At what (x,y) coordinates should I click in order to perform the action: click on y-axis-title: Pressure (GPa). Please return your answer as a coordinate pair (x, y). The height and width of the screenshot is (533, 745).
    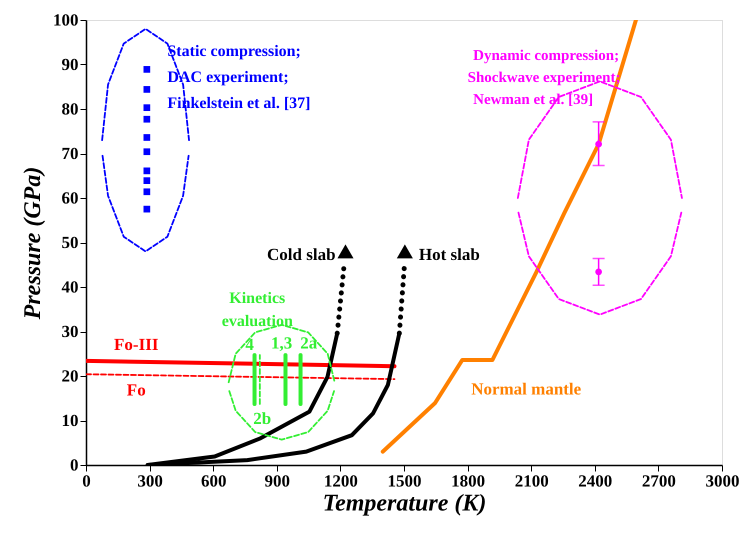
    Looking at the image, I should click on (33, 243).